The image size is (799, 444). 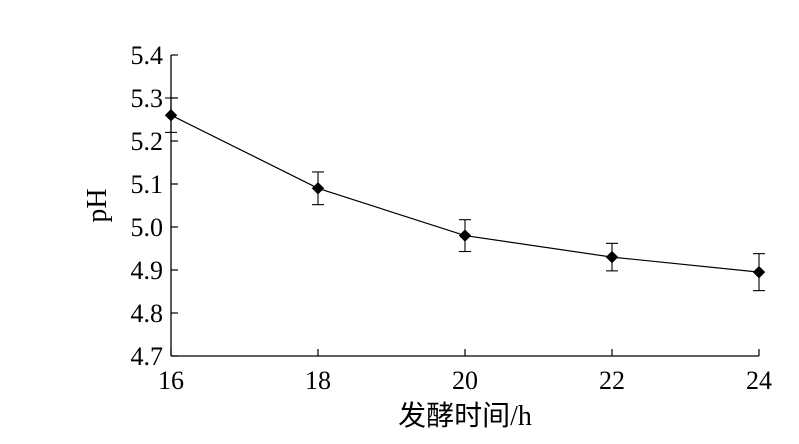 I want to click on y-tick-label-0: 4.7, so click(x=147, y=356).